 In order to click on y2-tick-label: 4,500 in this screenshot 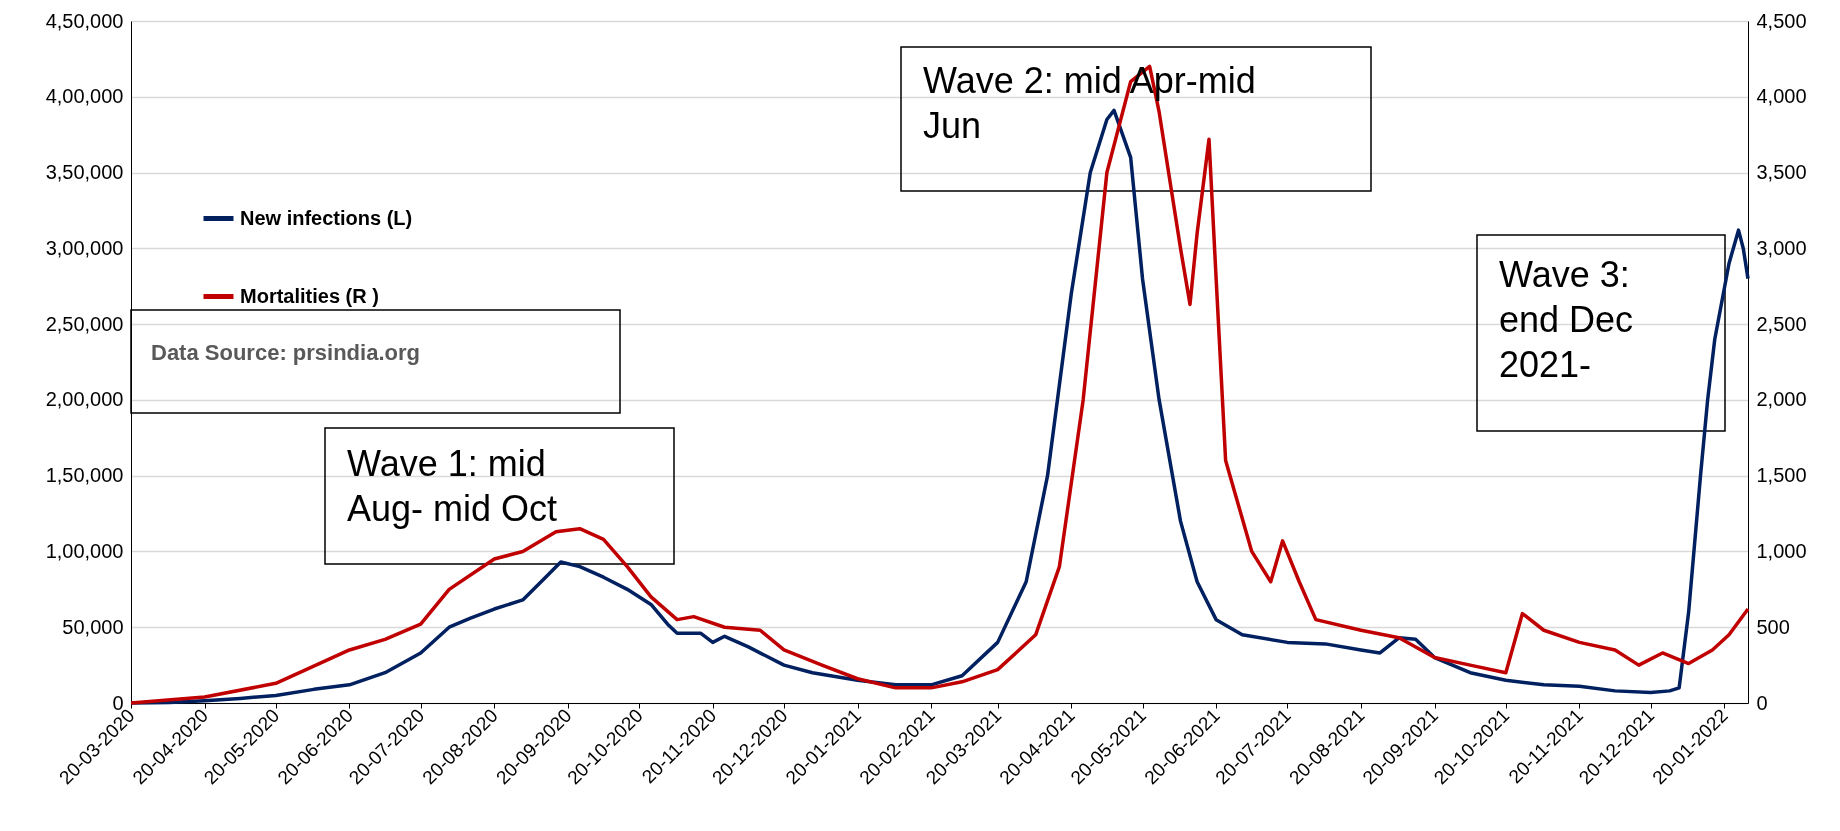, I will do `click(1781, 20)`.